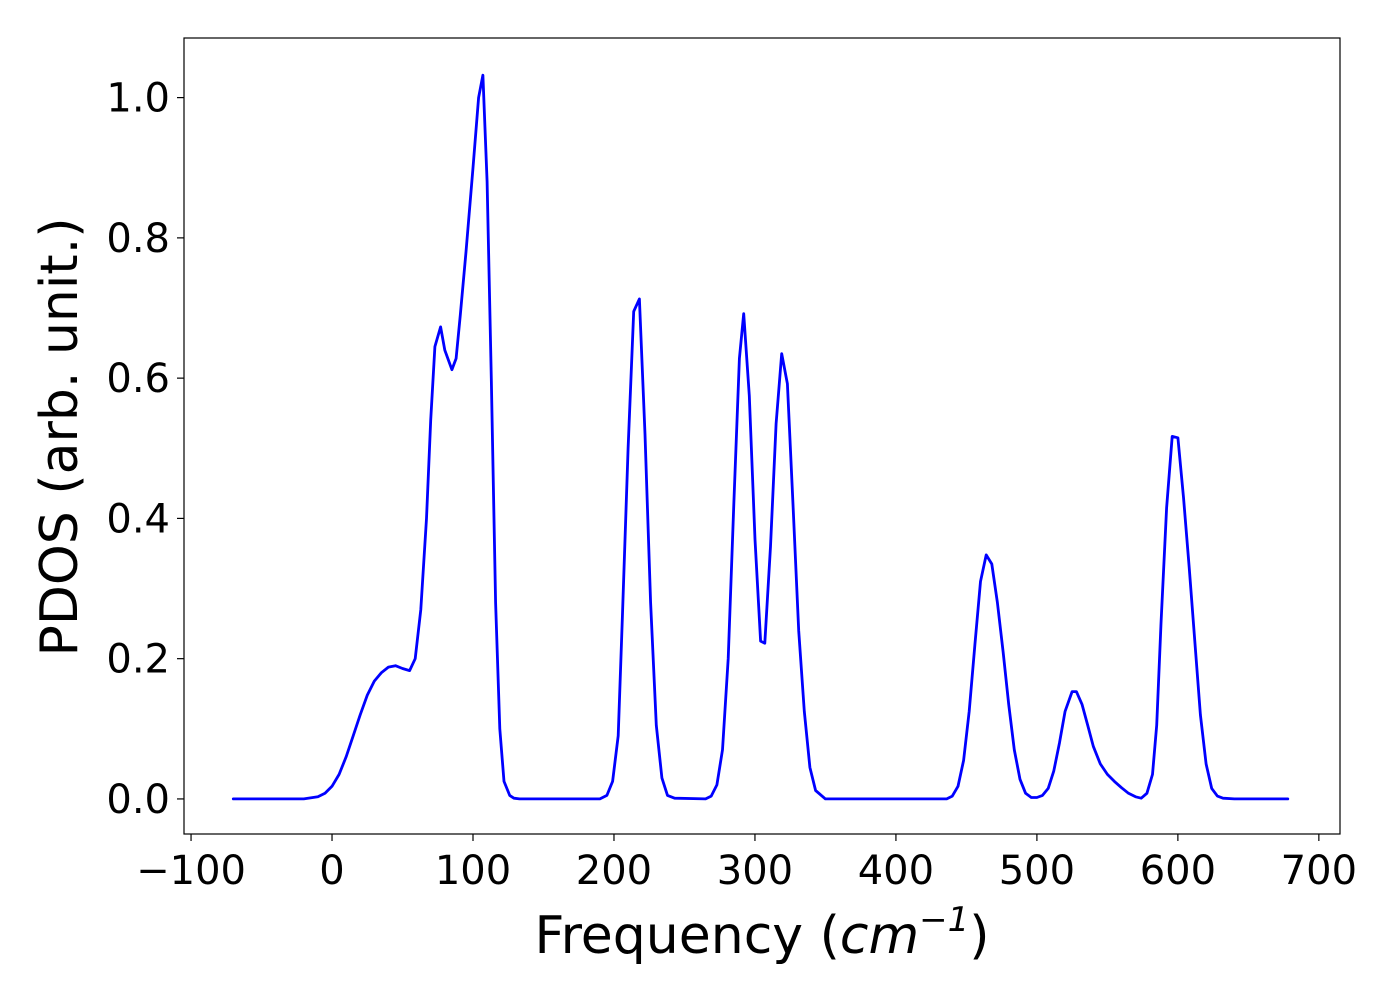 The height and width of the screenshot is (1000, 1400). What do you see at coordinates (1178, 871) in the screenshot?
I see `x-tick-label: 600` at bounding box center [1178, 871].